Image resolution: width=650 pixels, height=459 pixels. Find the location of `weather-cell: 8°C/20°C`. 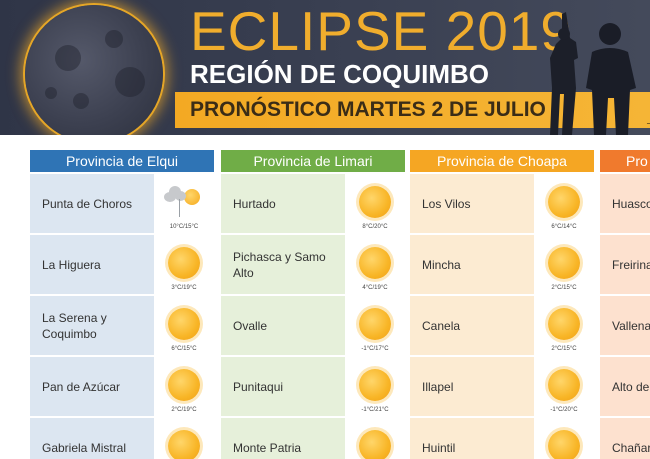

weather-cell: 8°C/20°C is located at coordinates (375, 203).